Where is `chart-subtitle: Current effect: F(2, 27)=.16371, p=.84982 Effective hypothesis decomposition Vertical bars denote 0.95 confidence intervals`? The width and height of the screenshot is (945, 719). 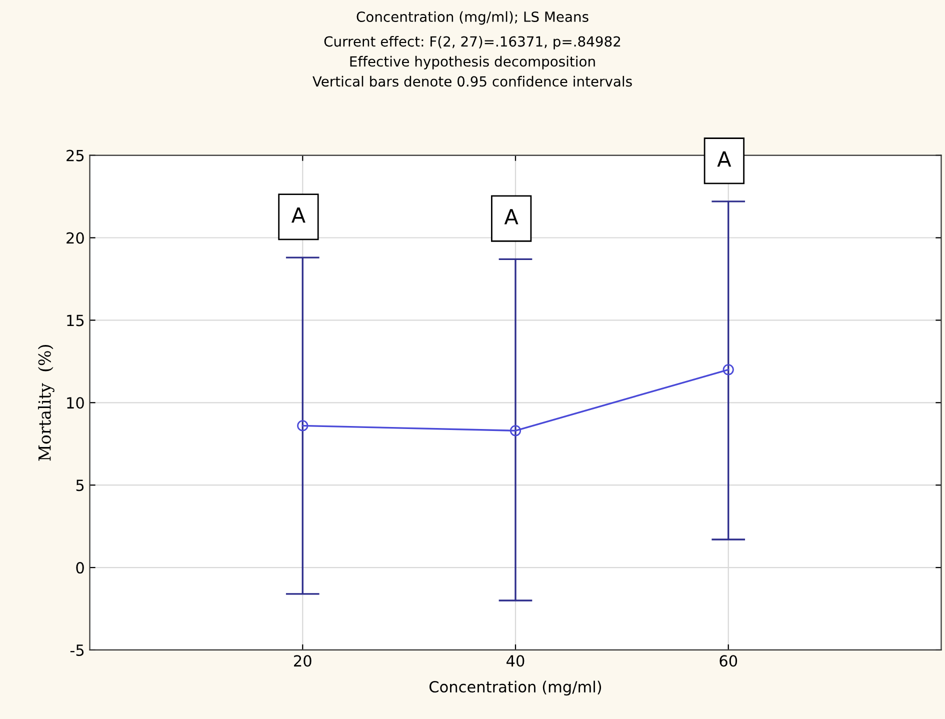 chart-subtitle: Current effect: F(2, 27)=.16371, p=.84982 Effective hypothesis decomposition Vertical bars denote 0.95 confidence intervals is located at coordinates (472, 61).